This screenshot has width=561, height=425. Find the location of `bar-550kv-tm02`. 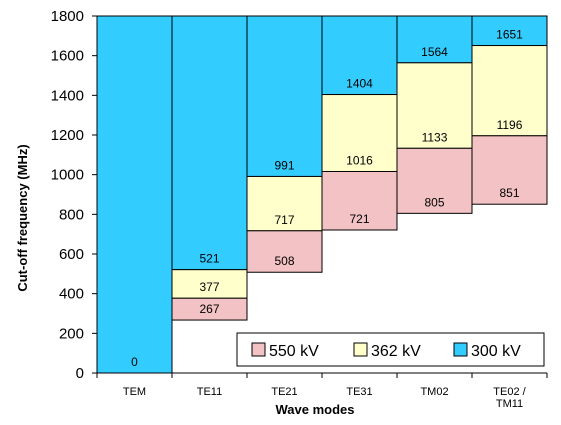

bar-550kv-tm02 is located at coordinates (434, 180).